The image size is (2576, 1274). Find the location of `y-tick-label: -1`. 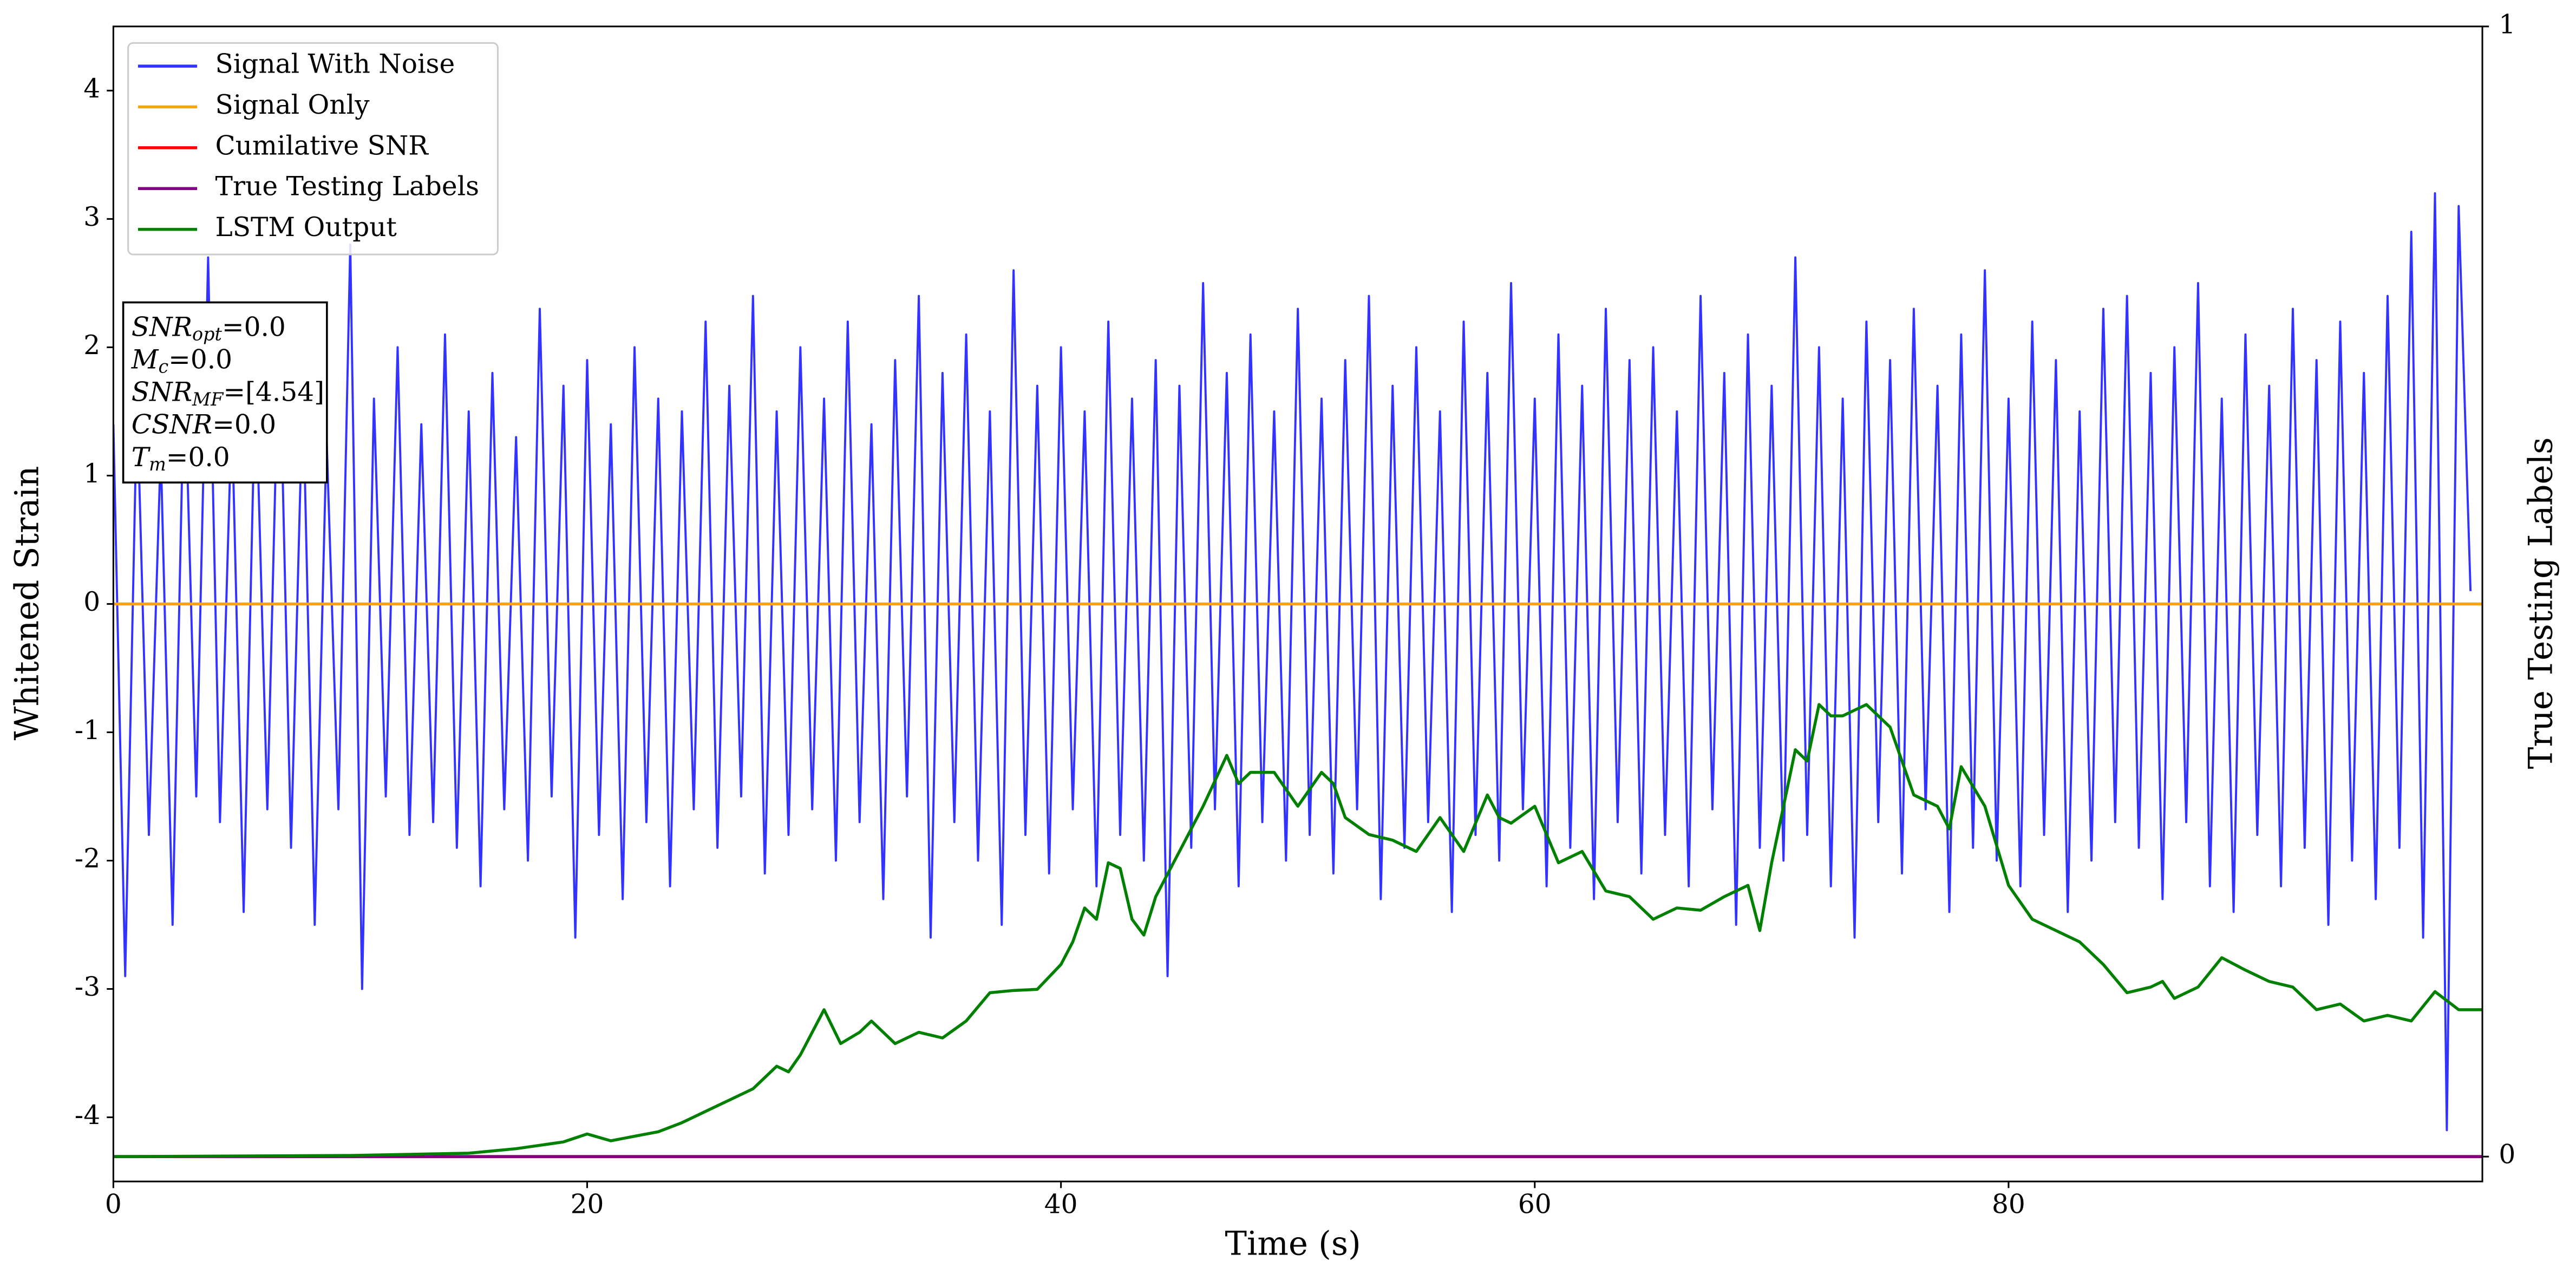

y-tick-label: -1 is located at coordinates (88, 730).